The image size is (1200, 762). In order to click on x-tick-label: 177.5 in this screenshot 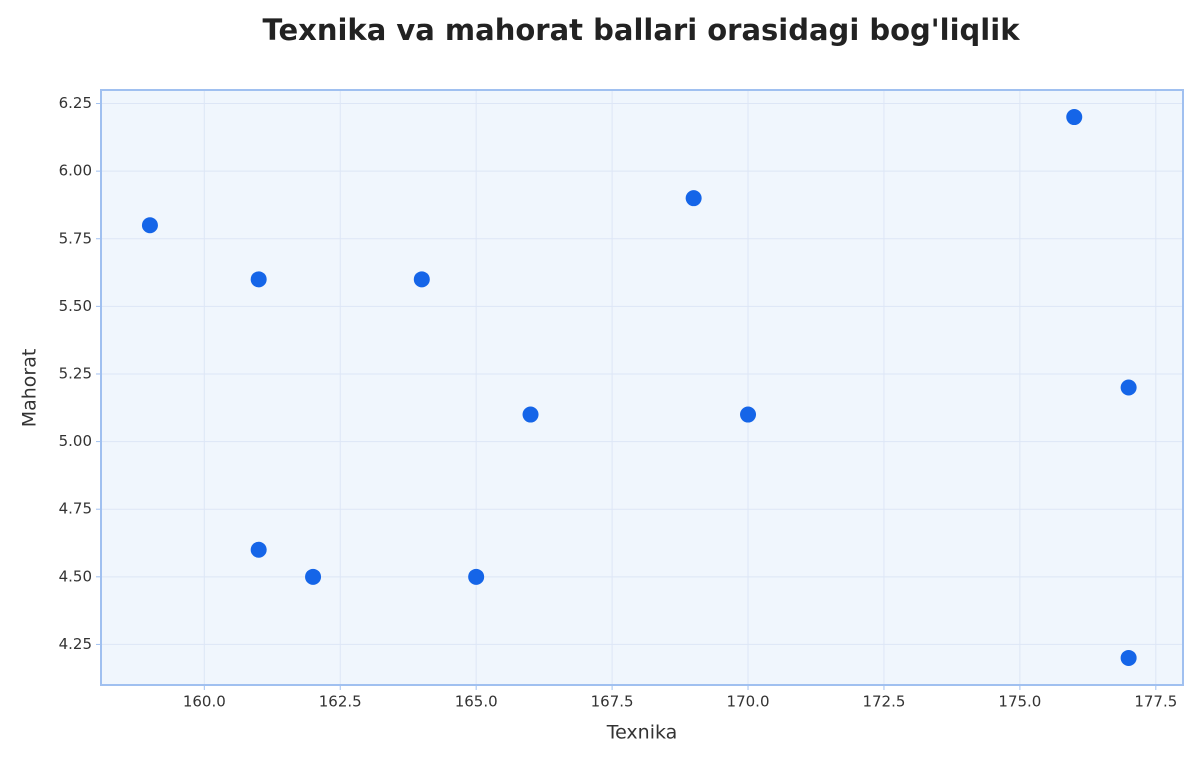, I will do `click(1155, 702)`.